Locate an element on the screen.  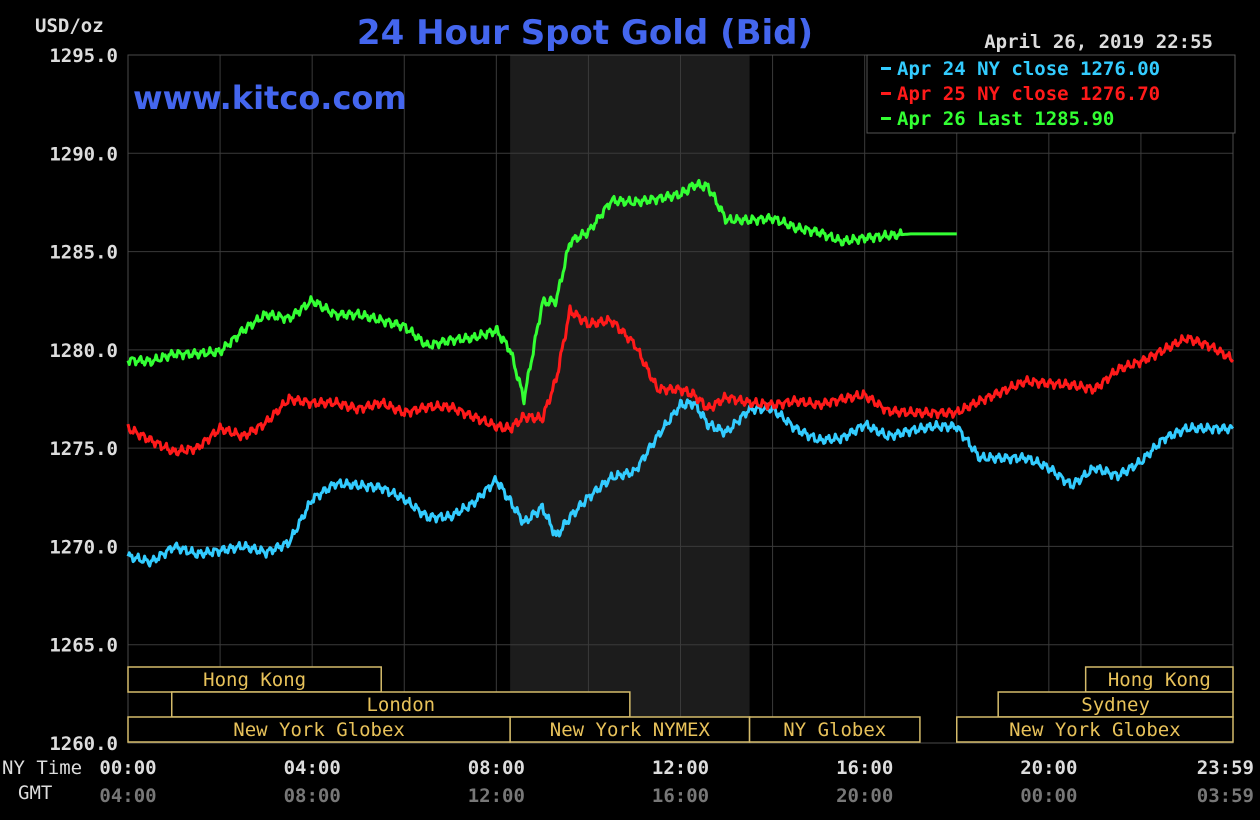
legend-swatch-apr24 is located at coordinates (886, 68).